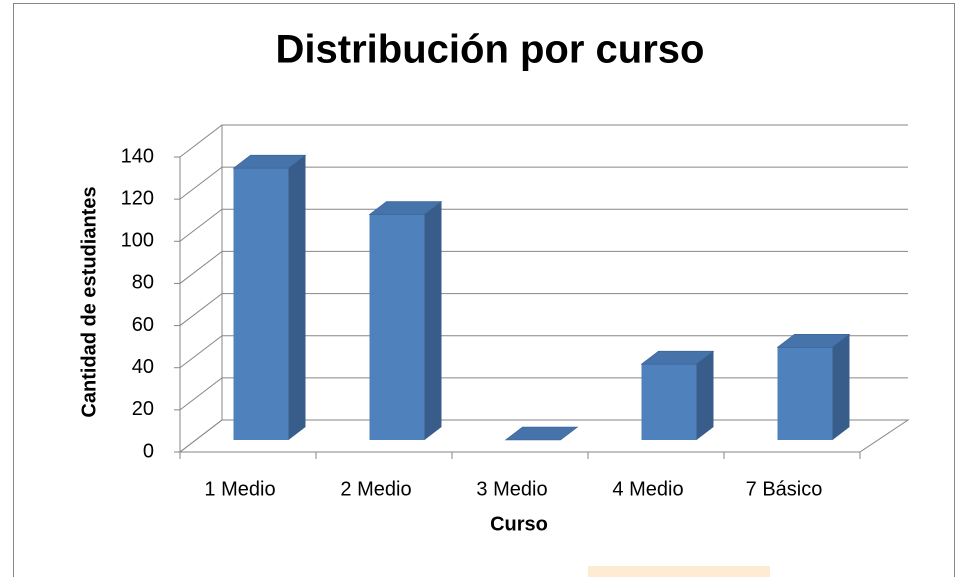  What do you see at coordinates (143, 409) in the screenshot?
I see `y-tick-label: 20` at bounding box center [143, 409].